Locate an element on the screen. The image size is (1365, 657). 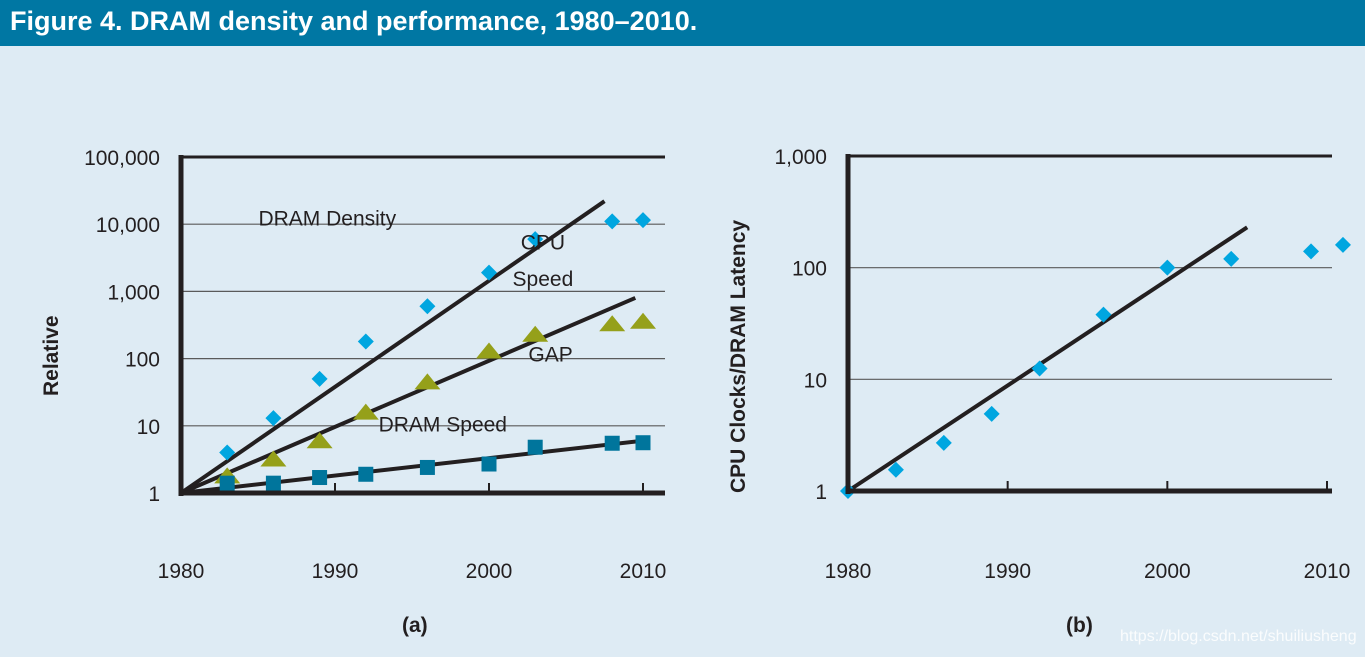
chart-b-markers is located at coordinates (1095, 367).